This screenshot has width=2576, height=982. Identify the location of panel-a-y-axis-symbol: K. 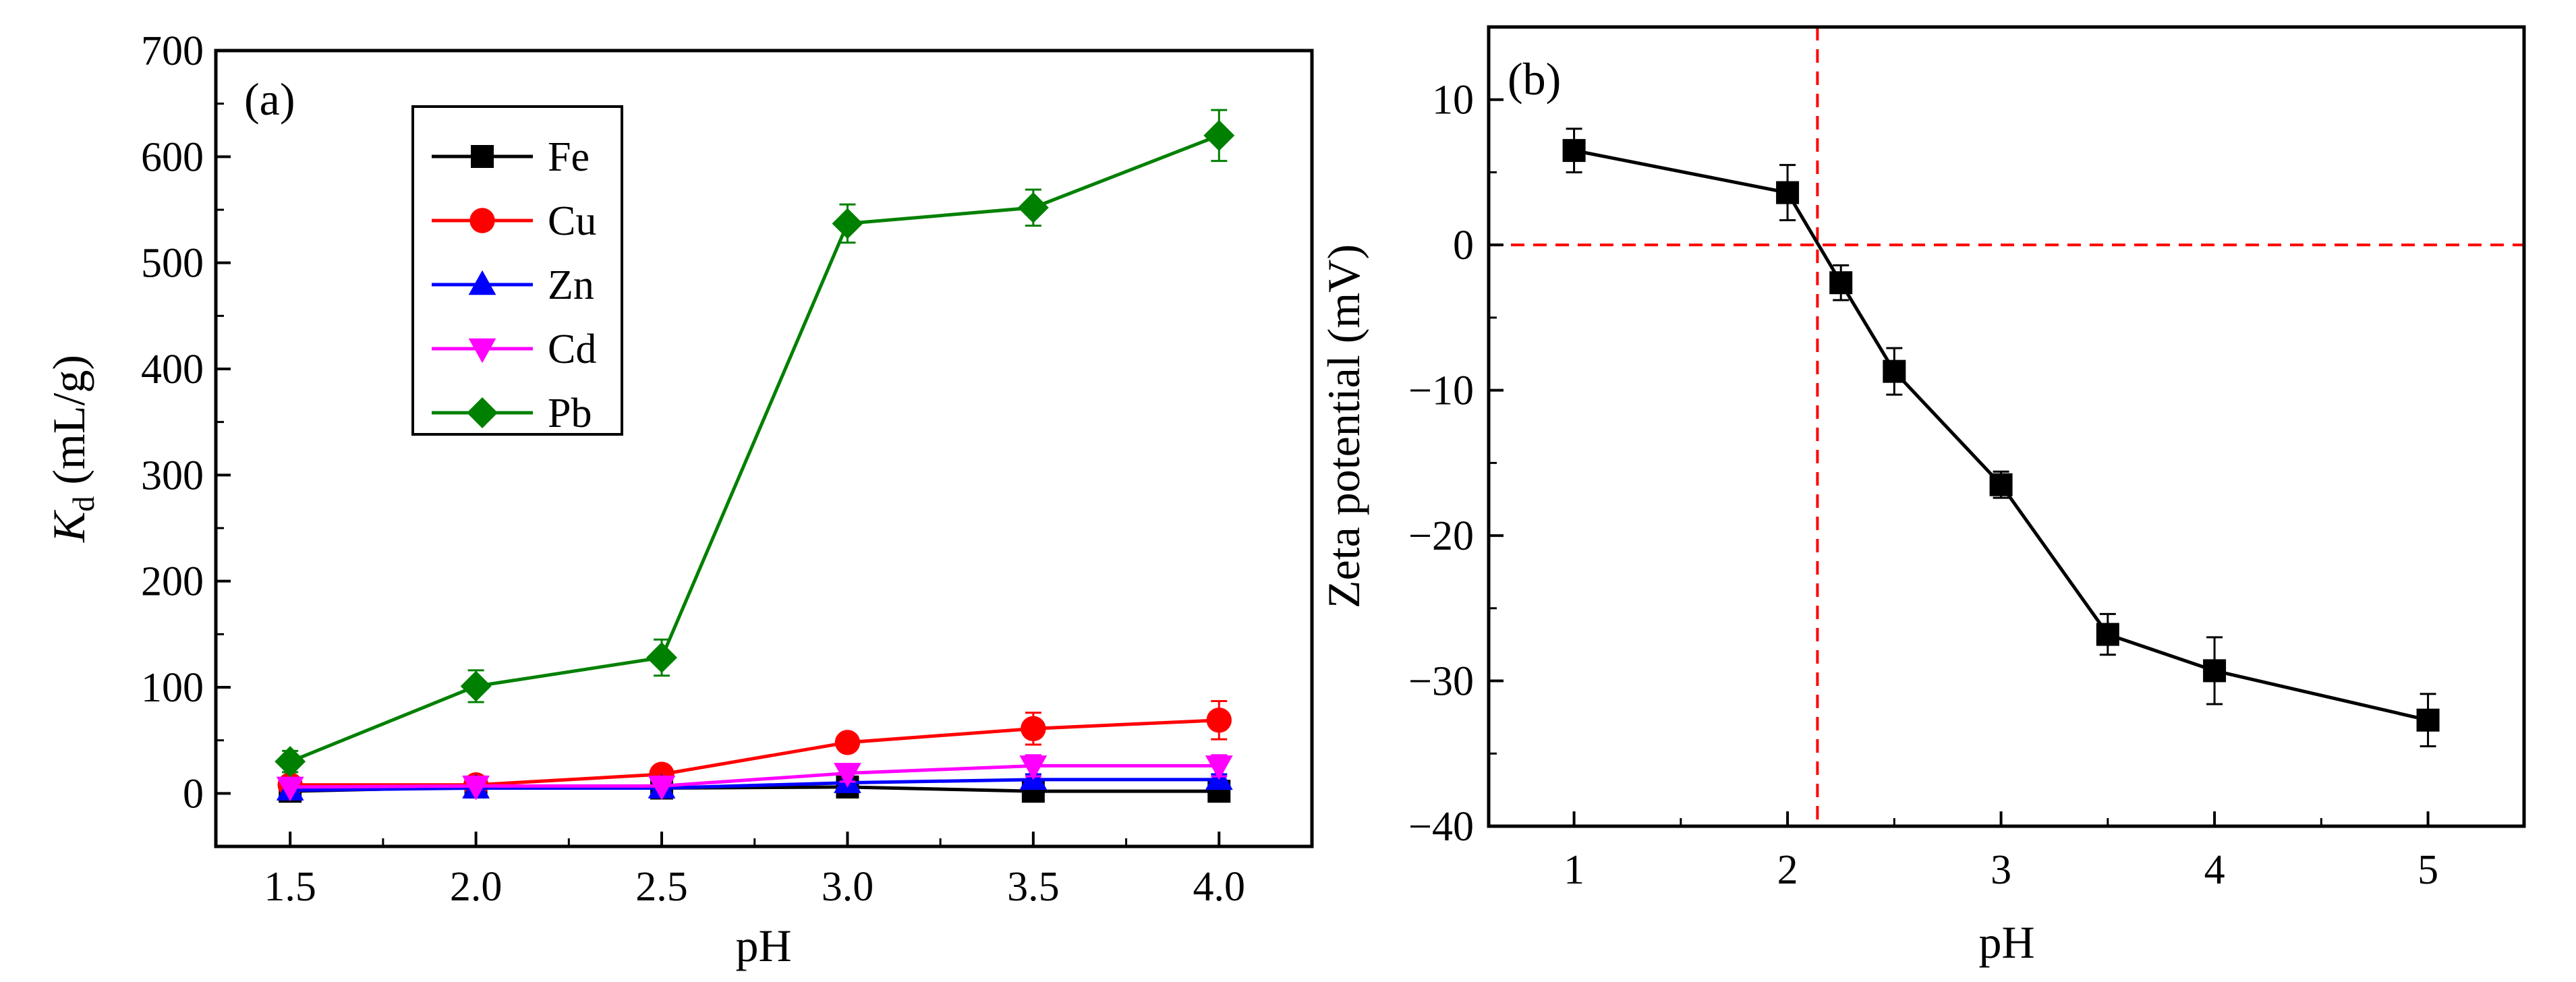
(68, 526).